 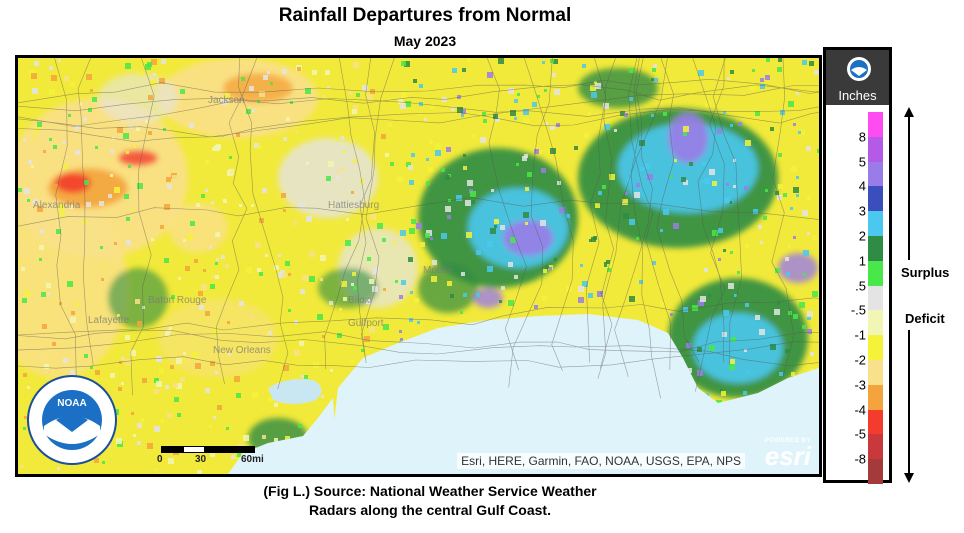 What do you see at coordinates (862, 261) in the screenshot?
I see `legend-tick-label: 1` at bounding box center [862, 261].